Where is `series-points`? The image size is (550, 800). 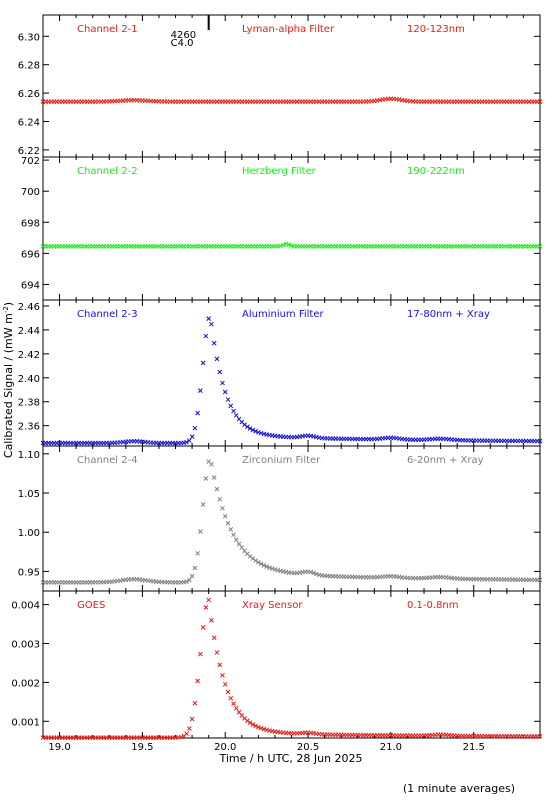
series-points is located at coordinates (291, 522).